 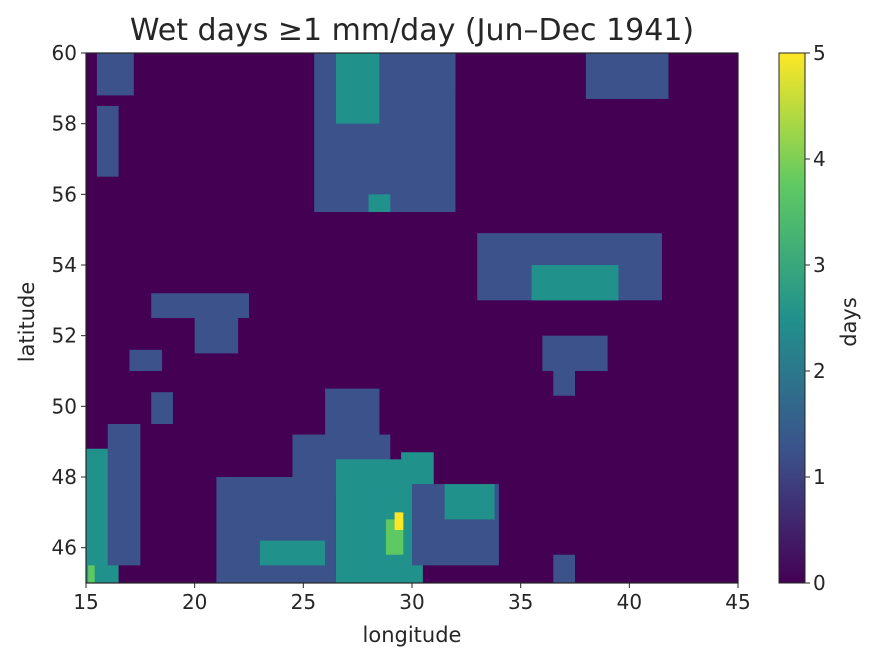 What do you see at coordinates (64, 336) in the screenshot?
I see `y-tick-label: 52` at bounding box center [64, 336].